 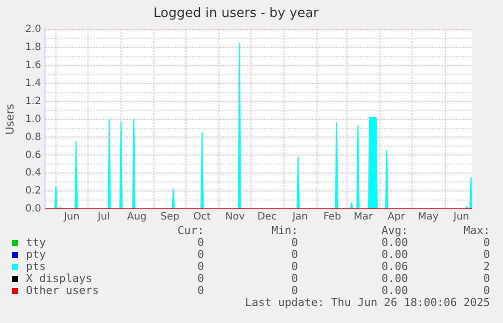 I want to click on text: 0.06, so click(x=394, y=266).